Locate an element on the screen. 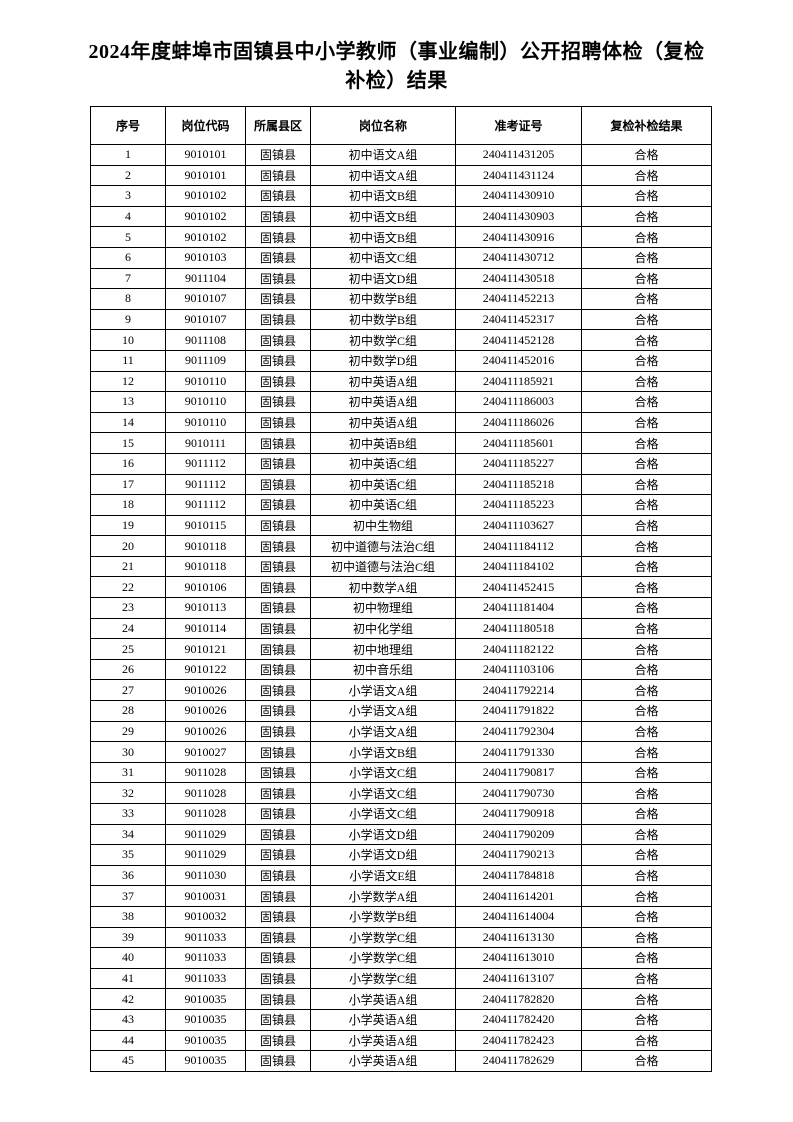 This screenshot has width=793, height=1122. cell-code: 9010032 is located at coordinates (205, 916).